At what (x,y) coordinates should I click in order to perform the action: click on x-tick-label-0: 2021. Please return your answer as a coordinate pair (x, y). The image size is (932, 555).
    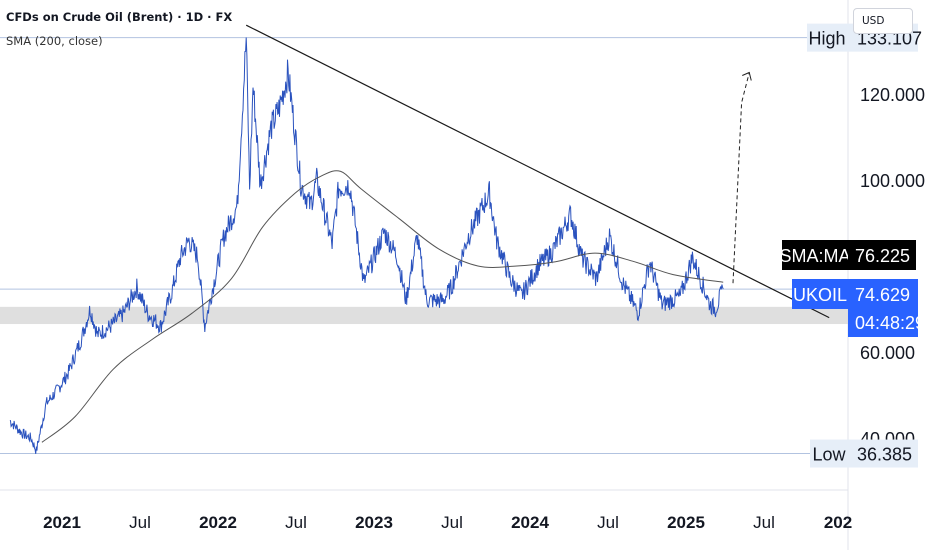
    Looking at the image, I should click on (62, 522).